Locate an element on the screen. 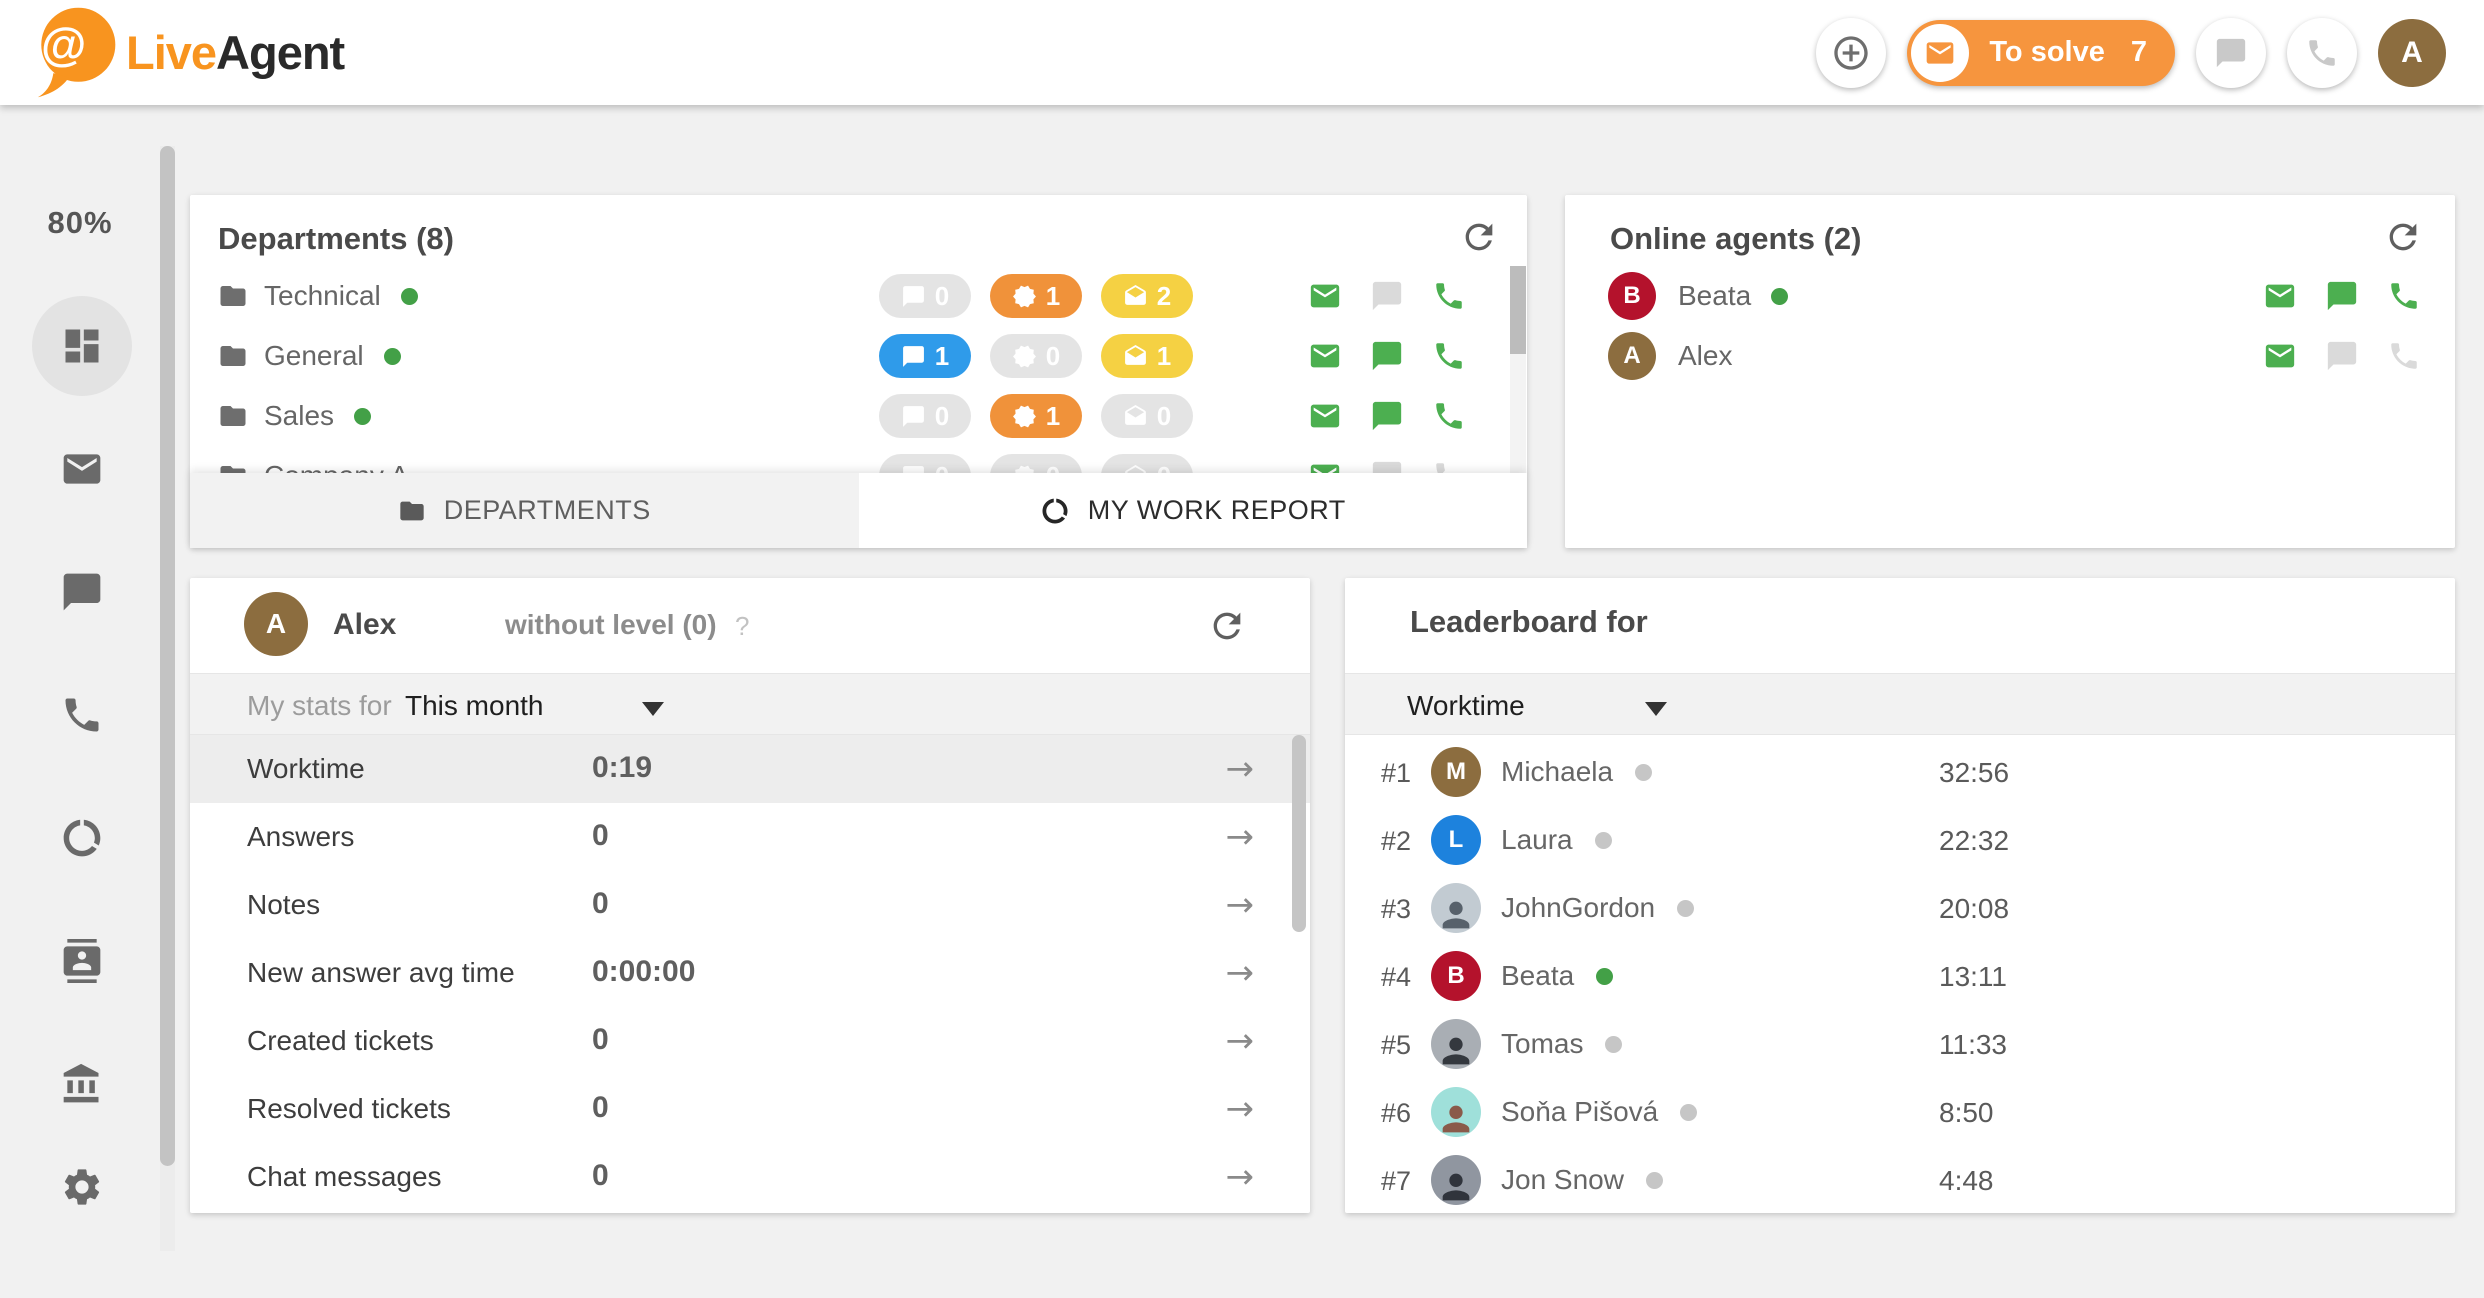 This screenshot has height=1298, width=2484. logo-wordmark: LiveAgent is located at coordinates (235, 52).